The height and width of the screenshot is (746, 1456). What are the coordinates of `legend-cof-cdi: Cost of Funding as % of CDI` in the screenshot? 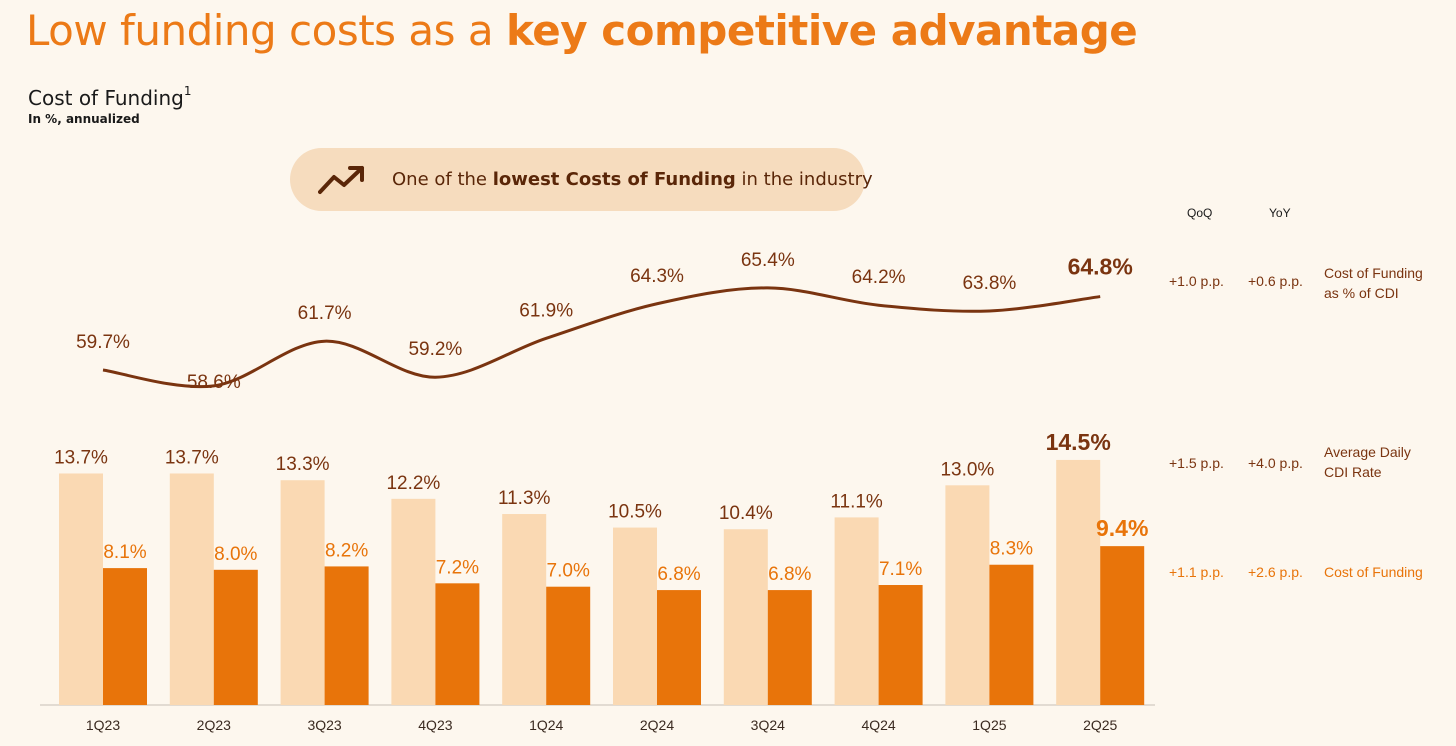 It's located at (1373, 283).